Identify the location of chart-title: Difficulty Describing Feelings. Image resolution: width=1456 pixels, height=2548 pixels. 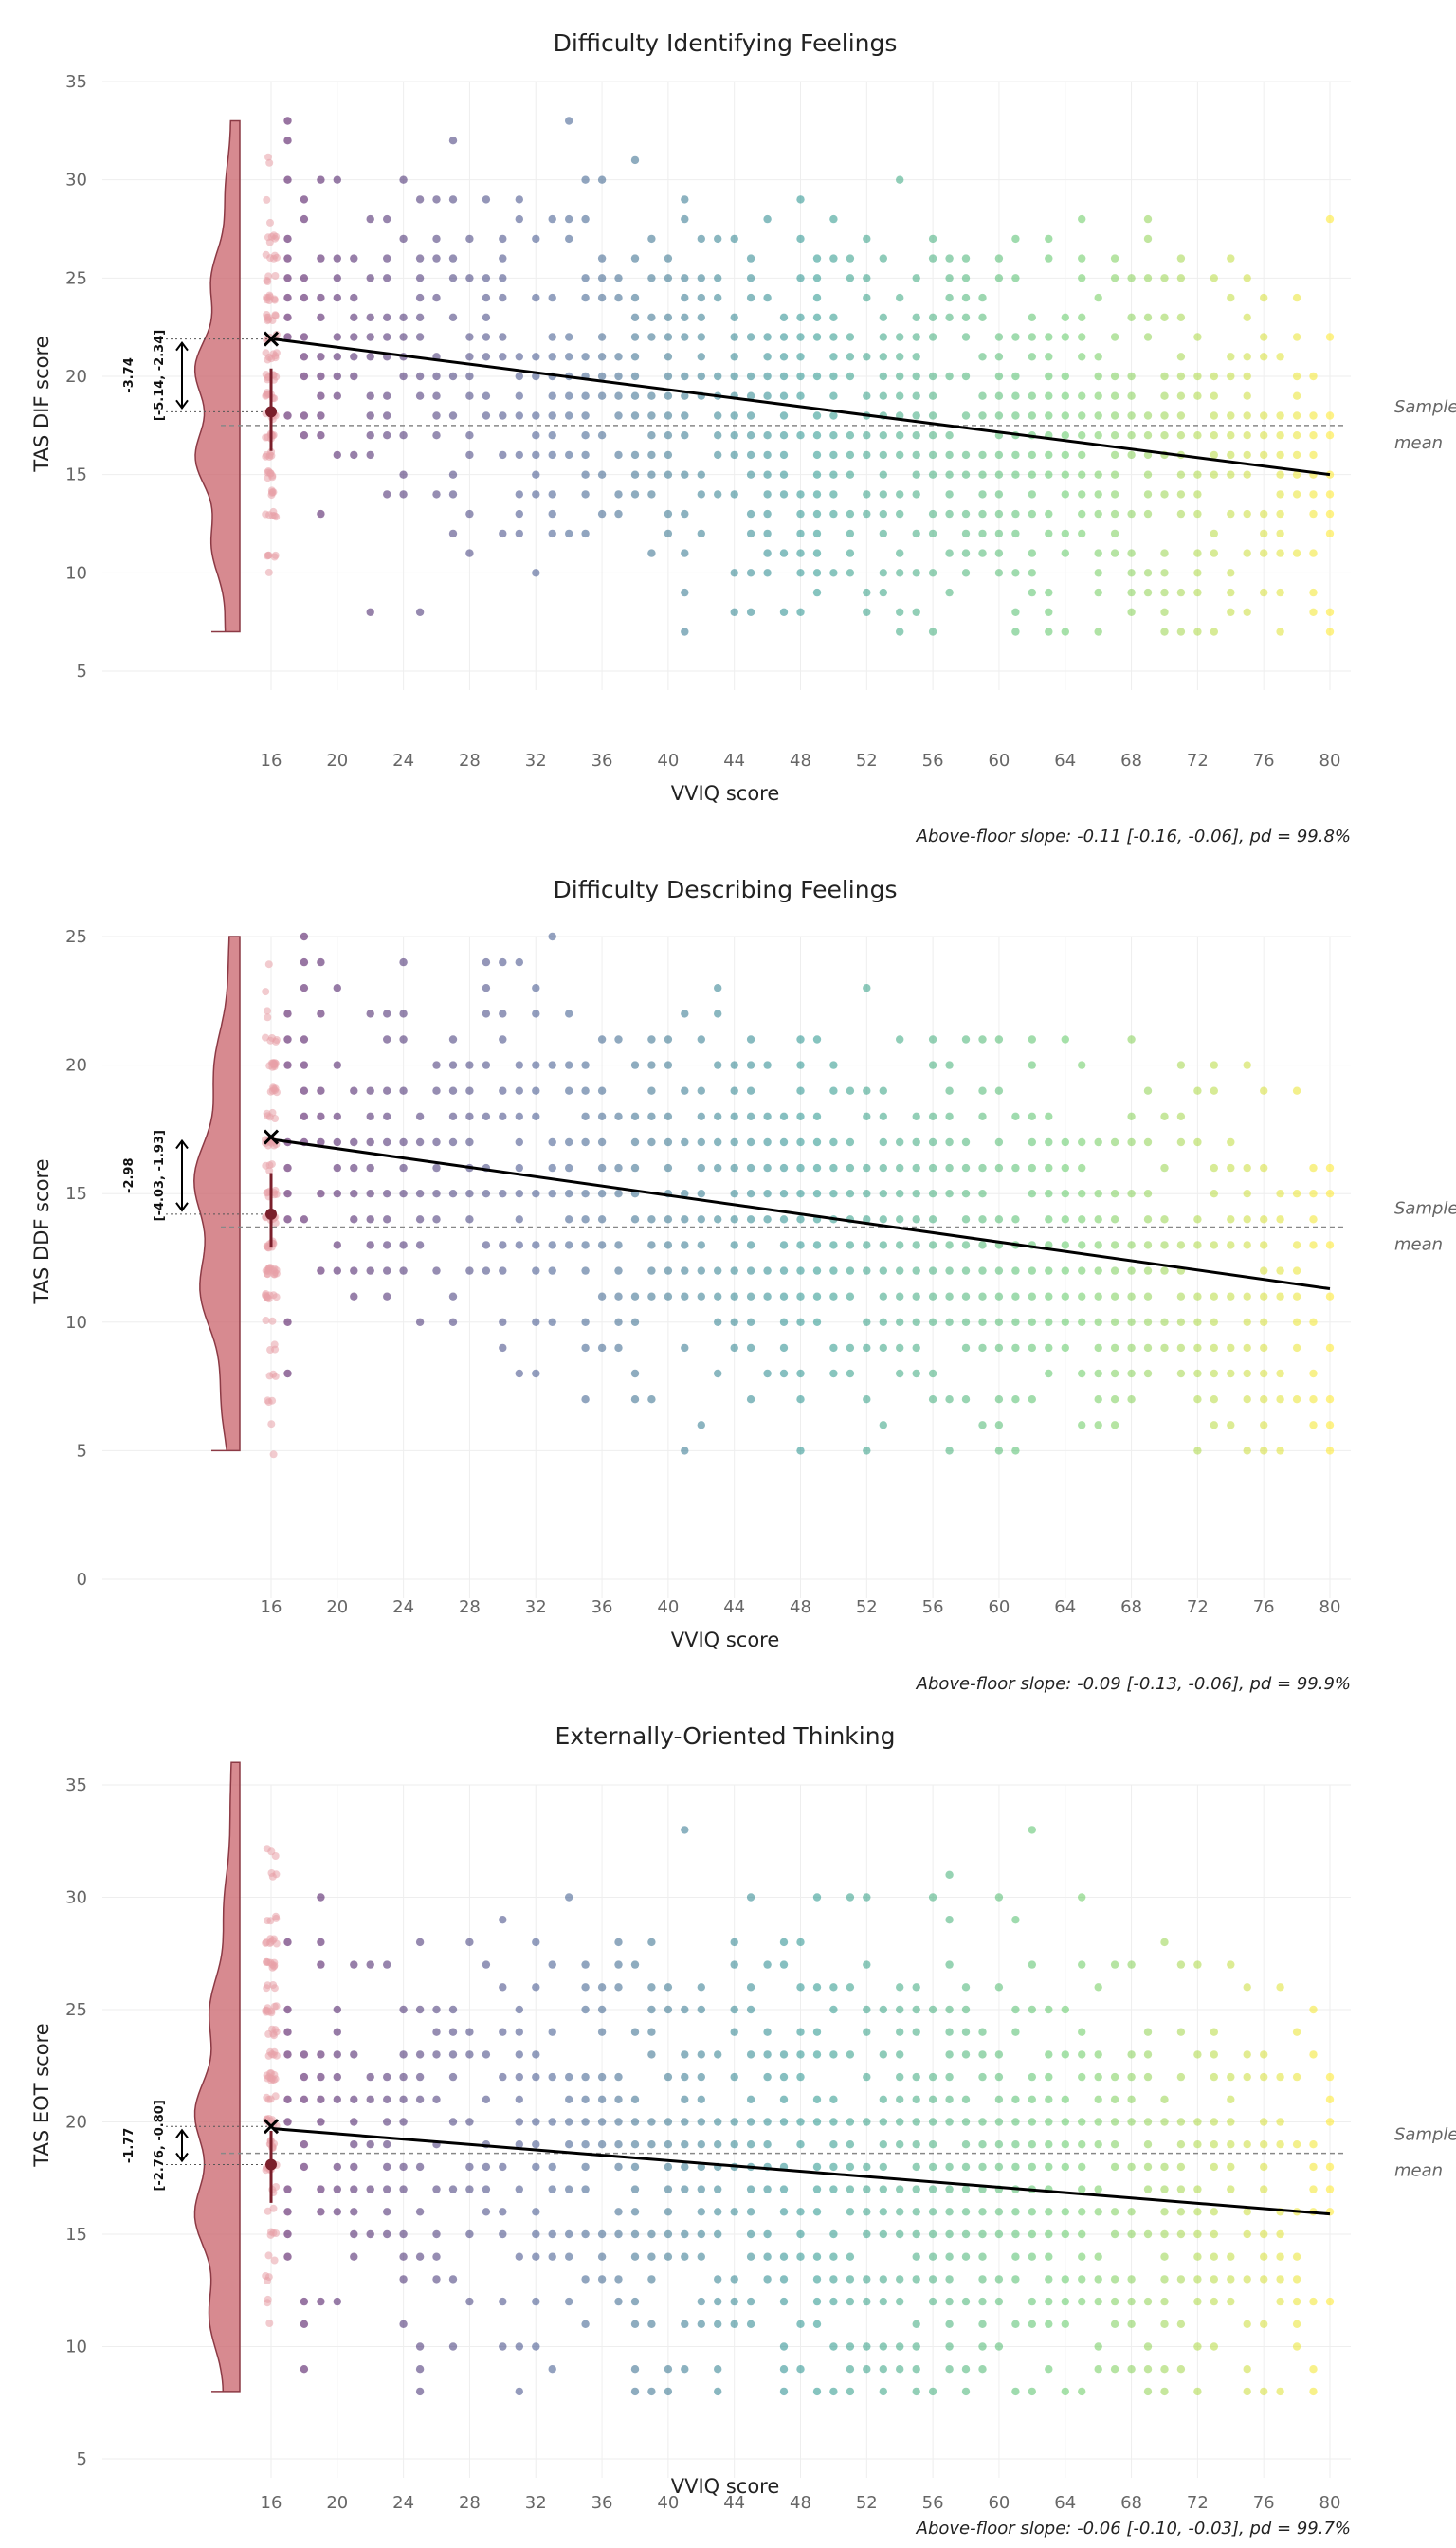
(726, 889).